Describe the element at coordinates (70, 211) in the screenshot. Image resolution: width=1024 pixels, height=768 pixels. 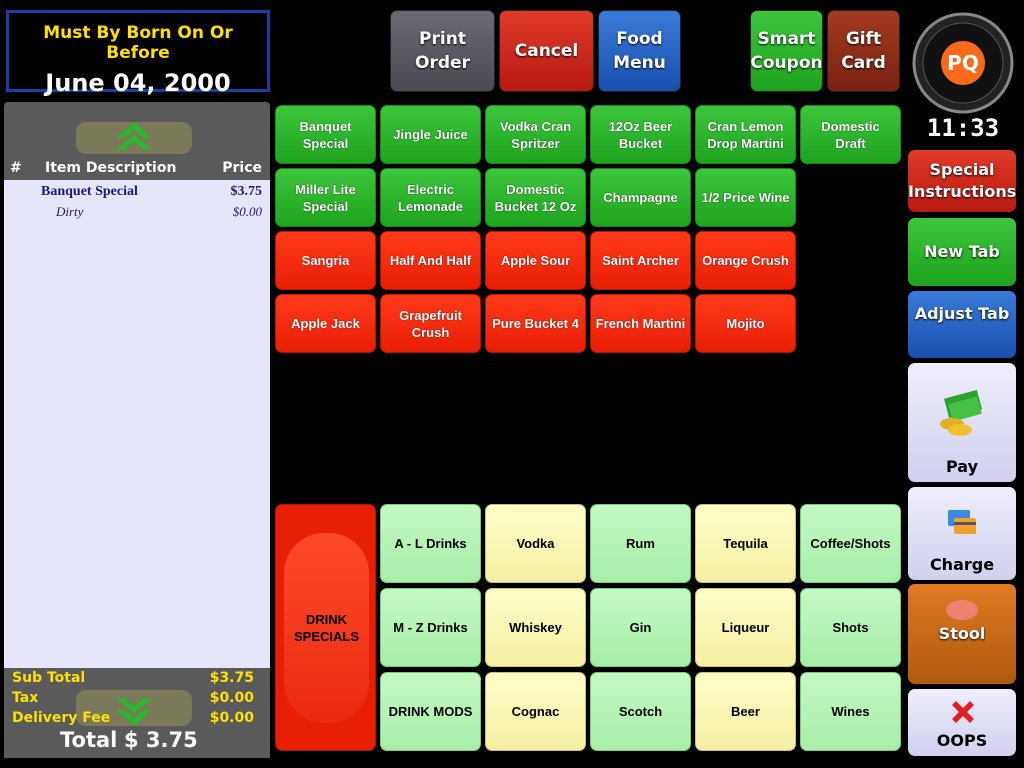
I see `modifier-name: Dirty` at that location.